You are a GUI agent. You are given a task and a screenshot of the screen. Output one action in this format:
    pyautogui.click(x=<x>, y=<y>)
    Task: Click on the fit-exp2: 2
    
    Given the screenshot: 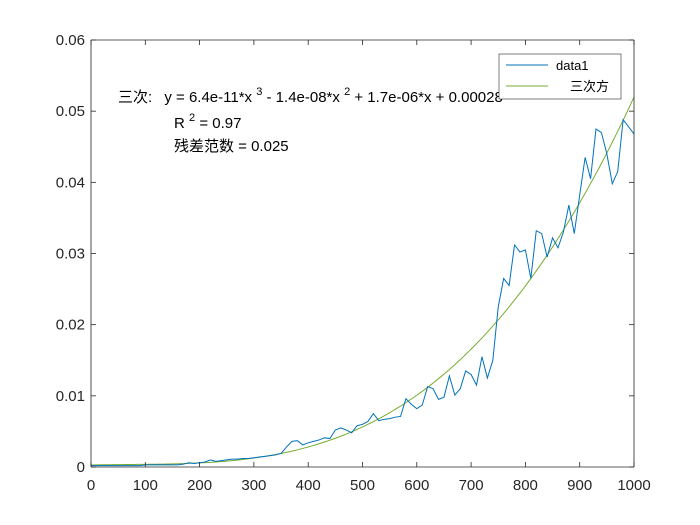 What is the action you would take?
    pyautogui.click(x=347, y=92)
    